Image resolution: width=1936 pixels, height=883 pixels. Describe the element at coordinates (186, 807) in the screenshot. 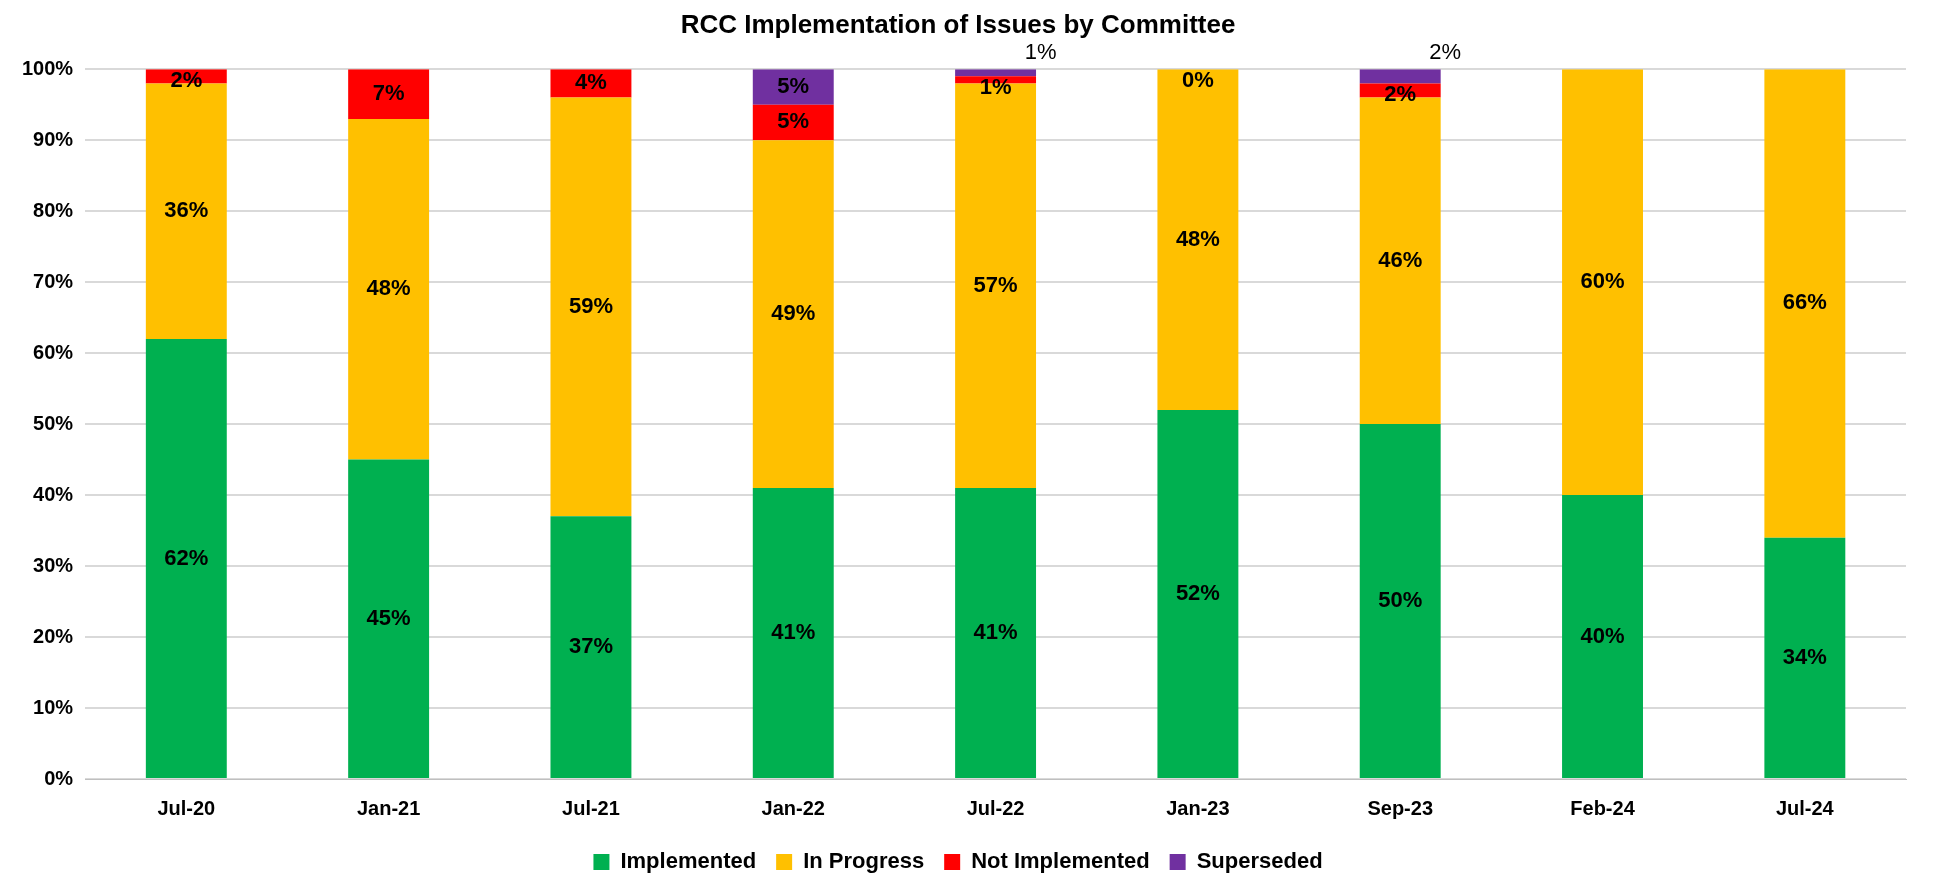

I see `x-tick-label: Jul-20` at that location.